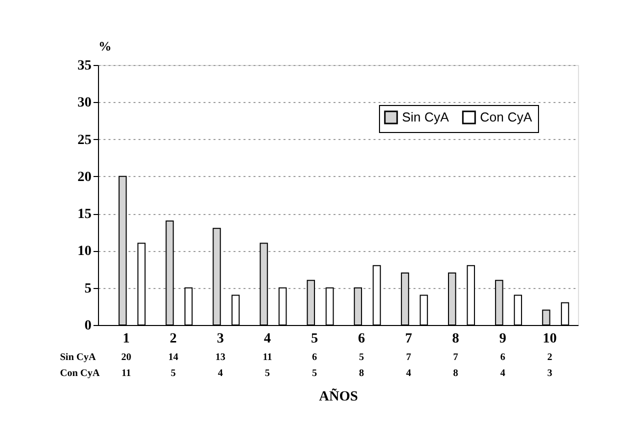 The image size is (626, 442). I want to click on y-tick-label: 10, so click(85, 252).